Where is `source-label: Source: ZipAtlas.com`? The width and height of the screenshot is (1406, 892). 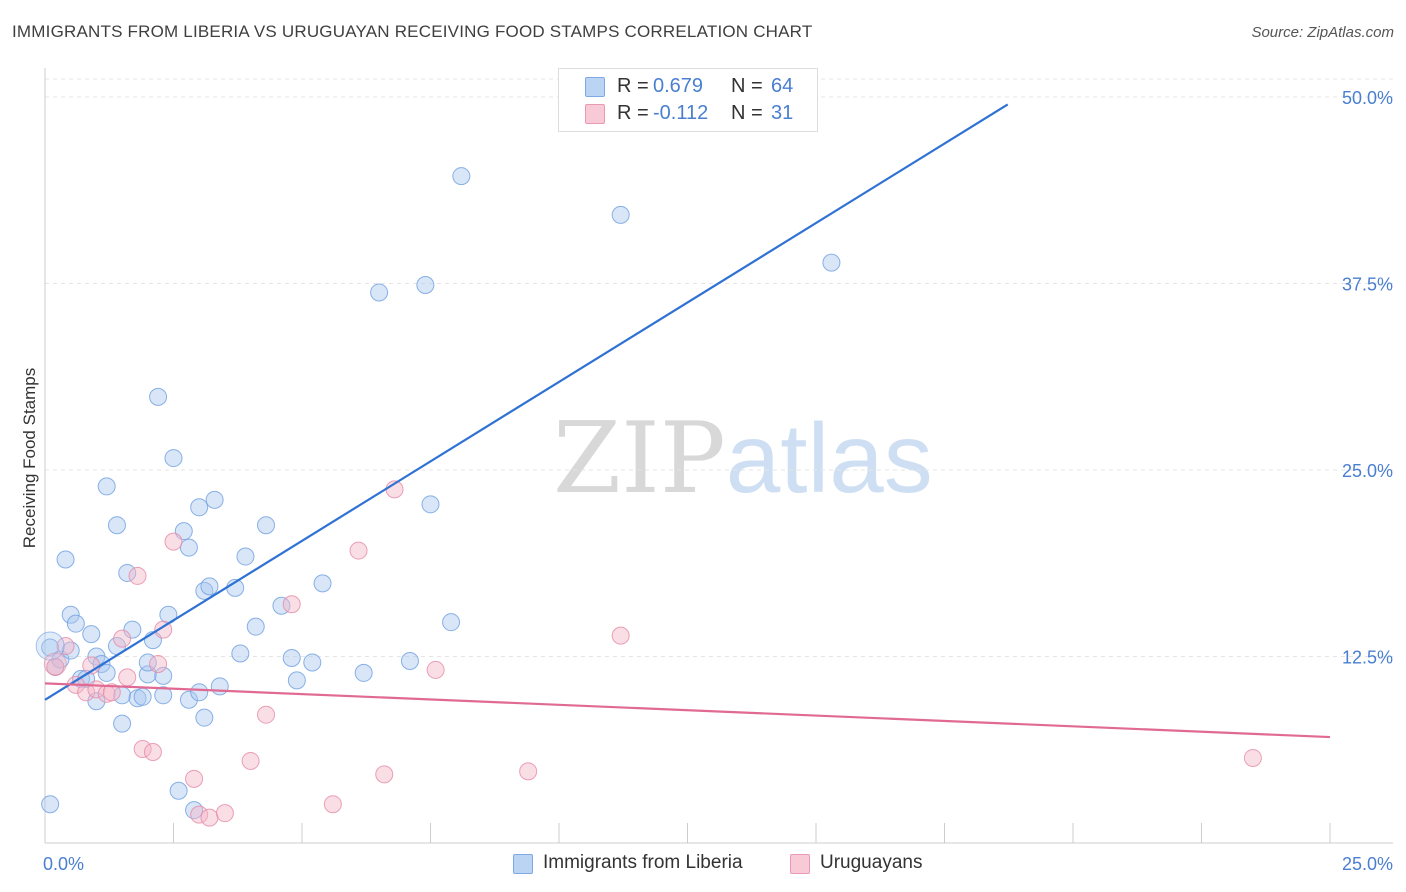
source-label: Source: ZipAtlas.com is located at coordinates (1322, 32).